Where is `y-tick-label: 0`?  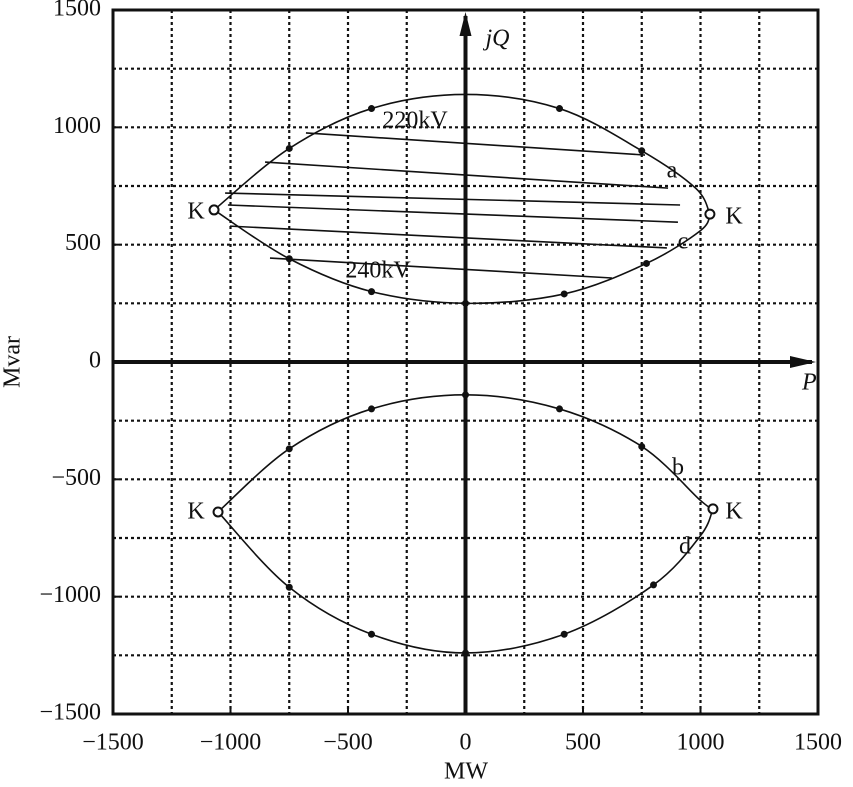 y-tick-label: 0 is located at coordinates (95, 361).